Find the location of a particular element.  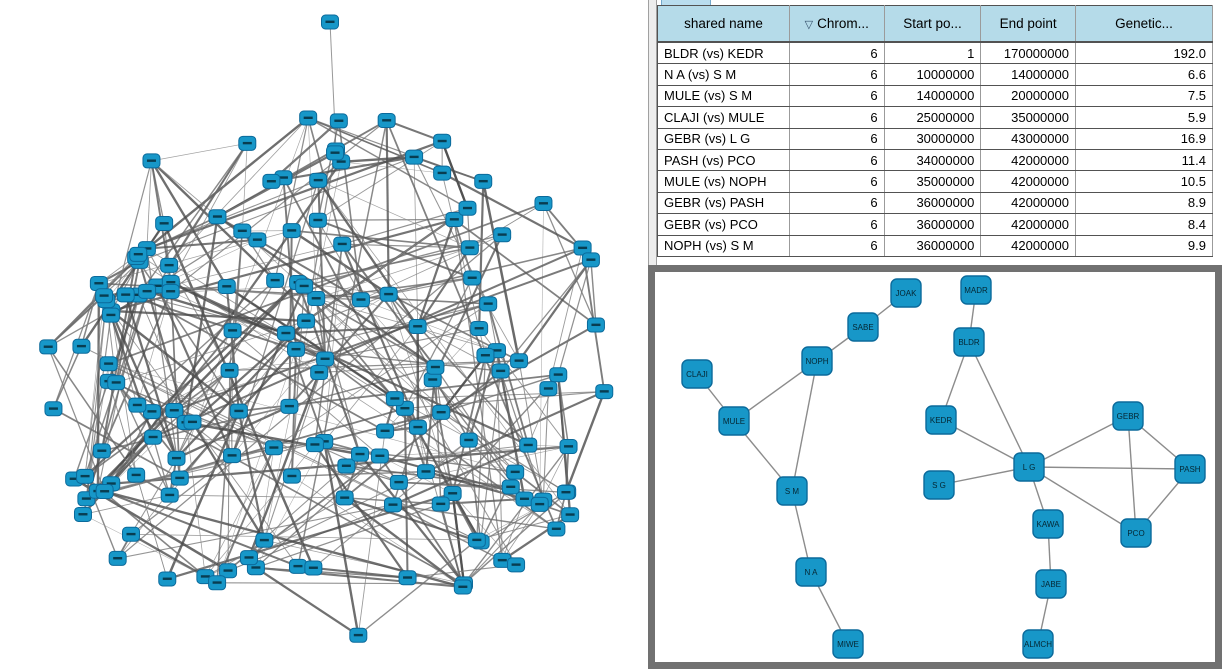

network-edge-l-g-pash is located at coordinates (1109, 468).